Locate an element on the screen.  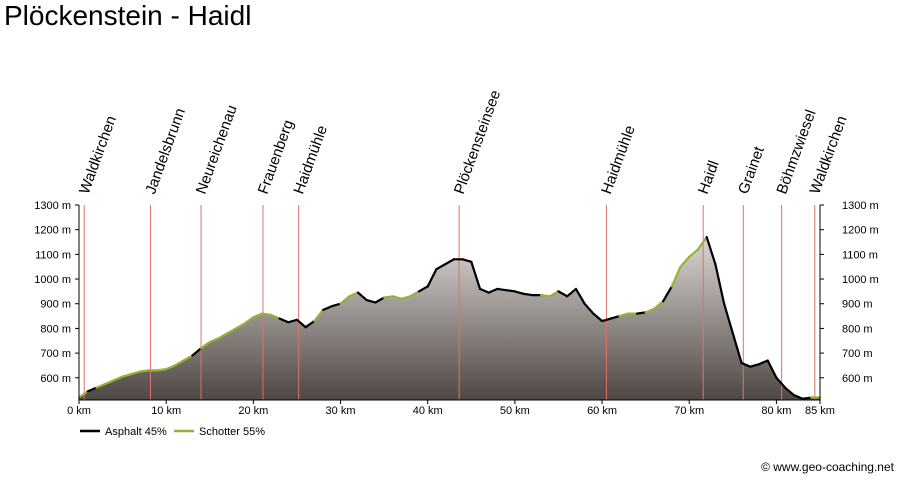
legend: Asphalt 45% Schotter 55% is located at coordinates (172, 432).